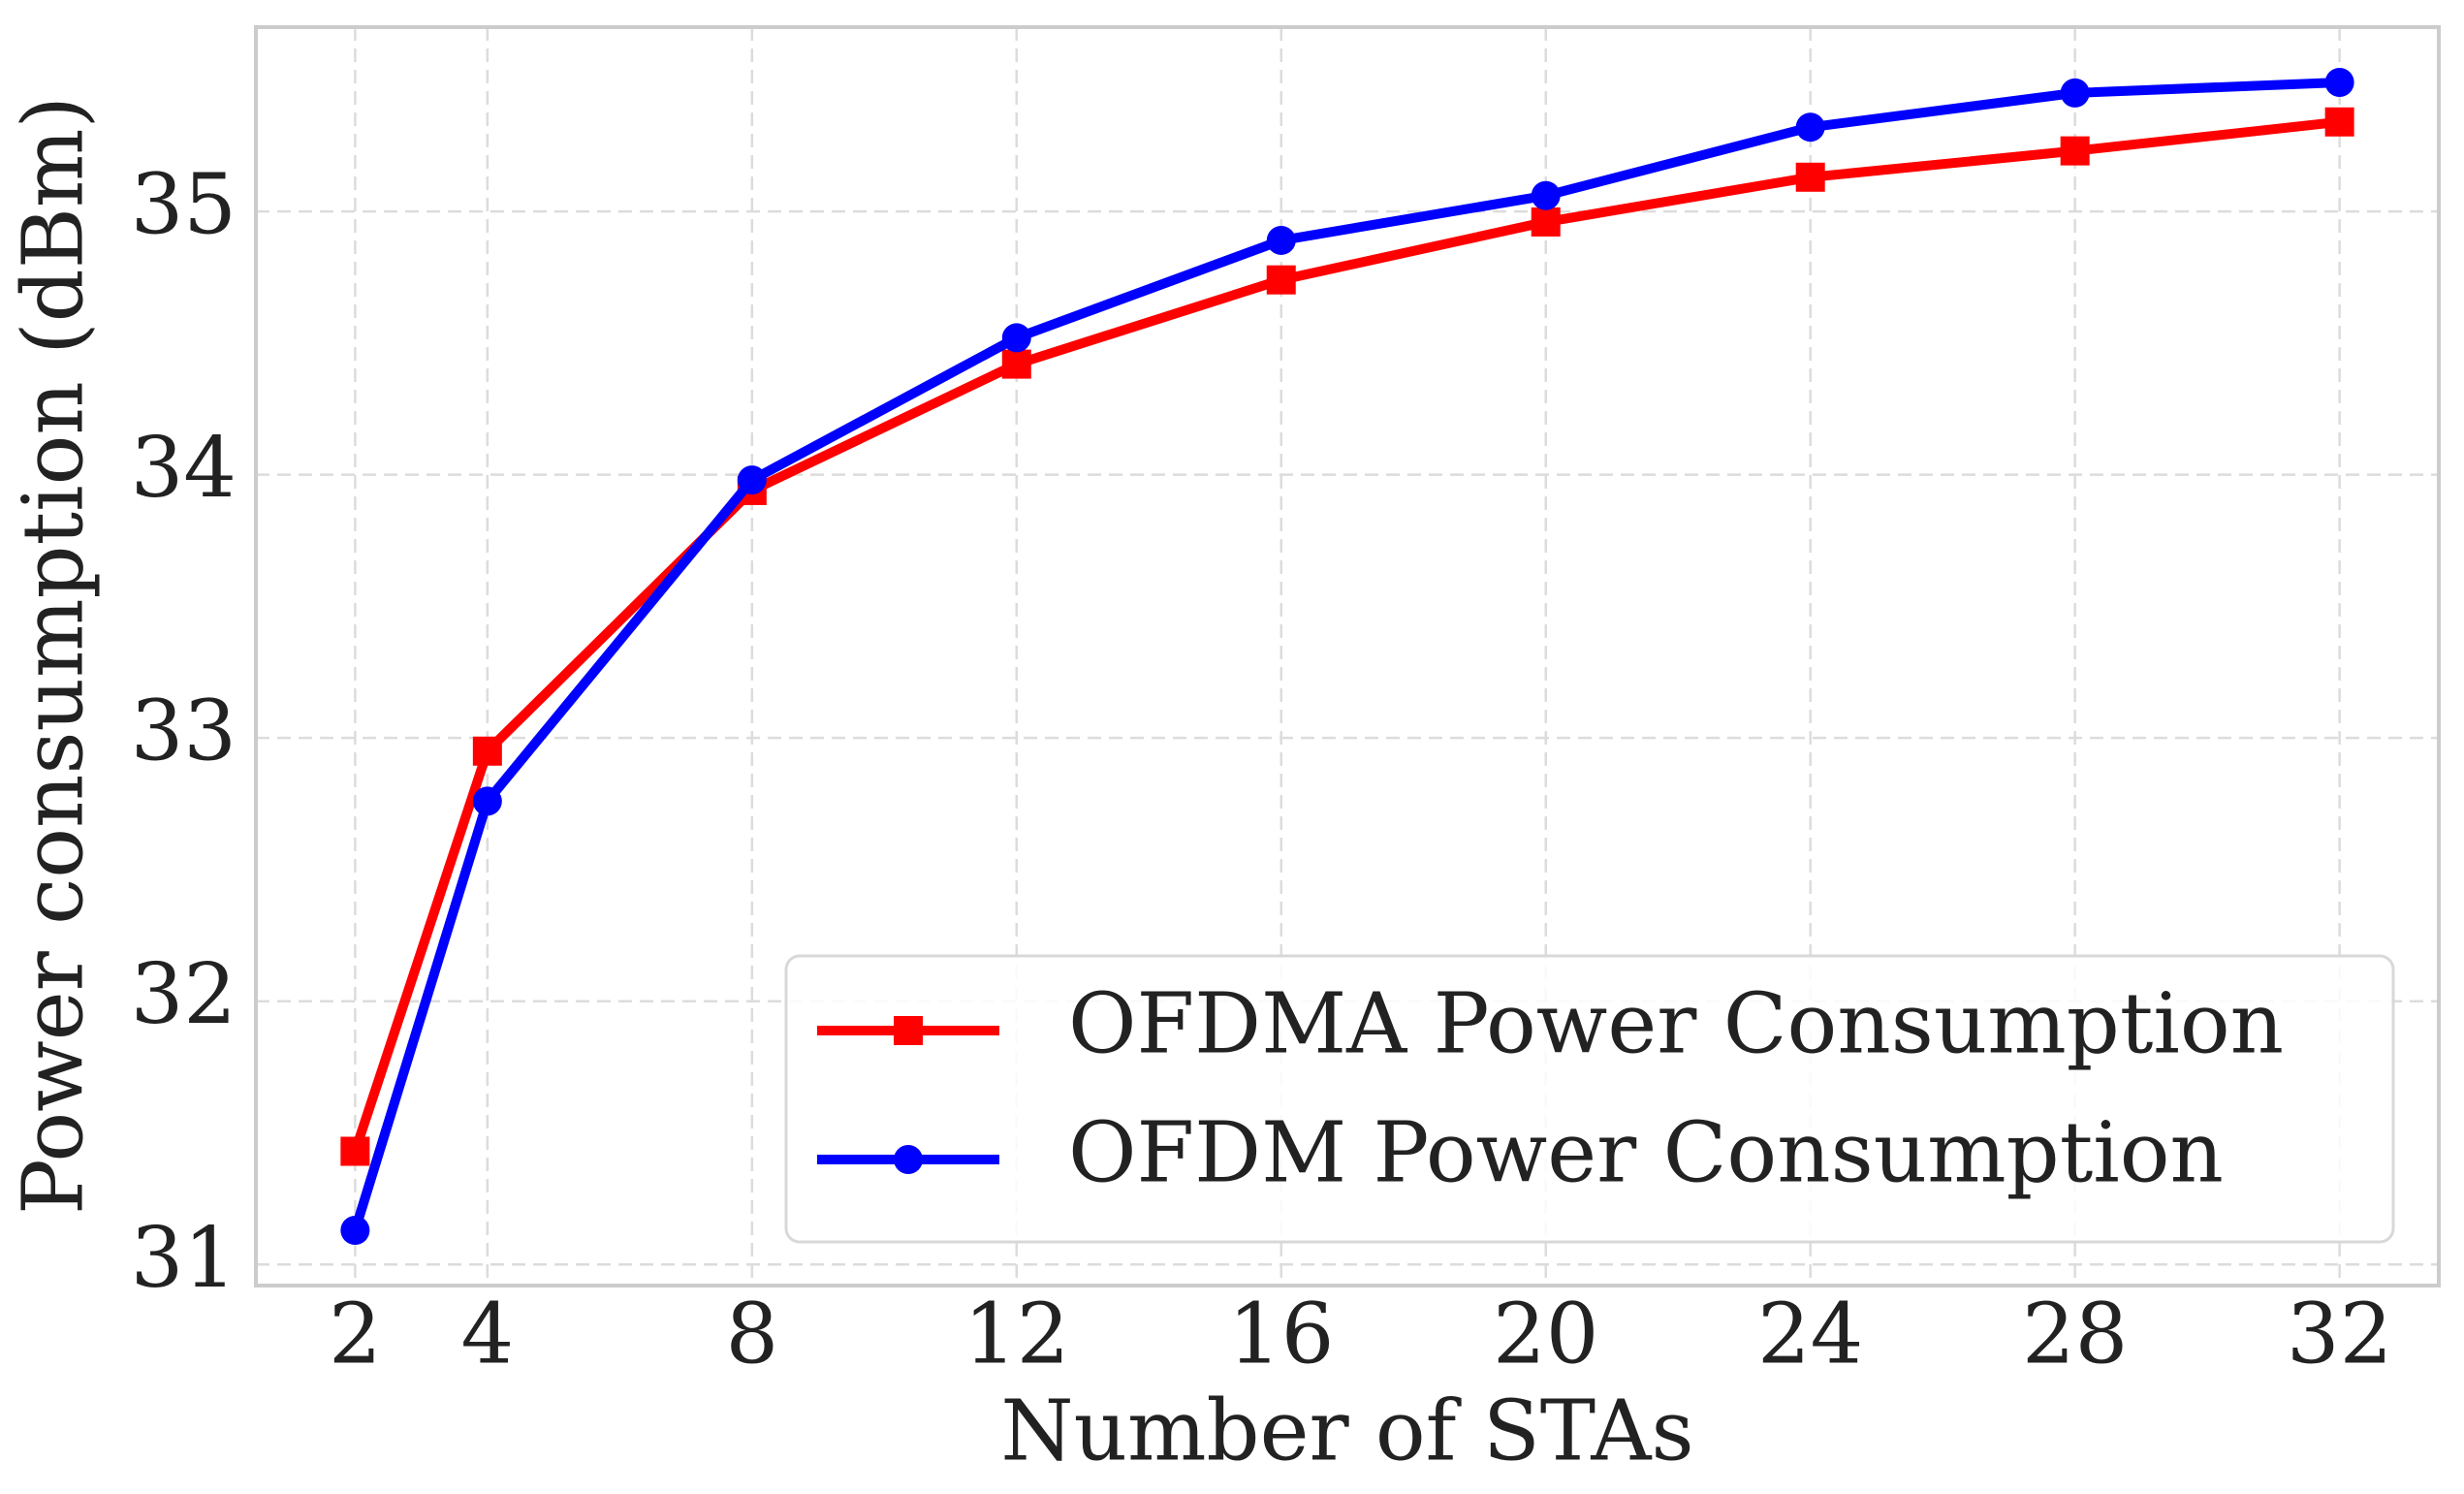 The image size is (2464, 1494). What do you see at coordinates (1346, 1431) in the screenshot?
I see `x-axis-label: Number of STAs` at bounding box center [1346, 1431].